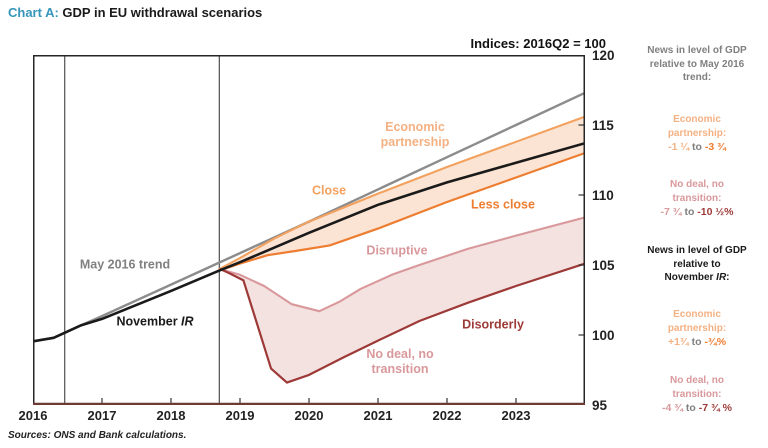 This screenshot has height=448, width=768. I want to click on y-label-120: 120, so click(603, 55).